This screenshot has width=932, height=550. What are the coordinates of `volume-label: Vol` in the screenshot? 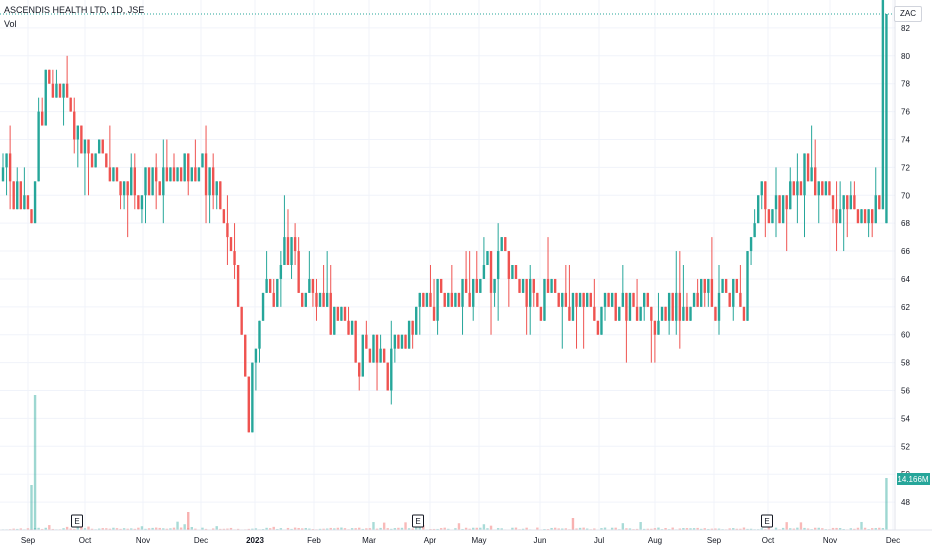 It's located at (10, 24).